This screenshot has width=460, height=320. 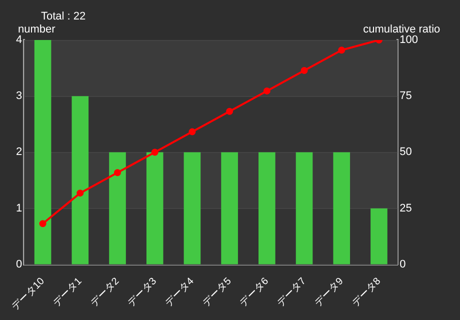 I want to click on x-tick-label: データ8, so click(x=367, y=292).